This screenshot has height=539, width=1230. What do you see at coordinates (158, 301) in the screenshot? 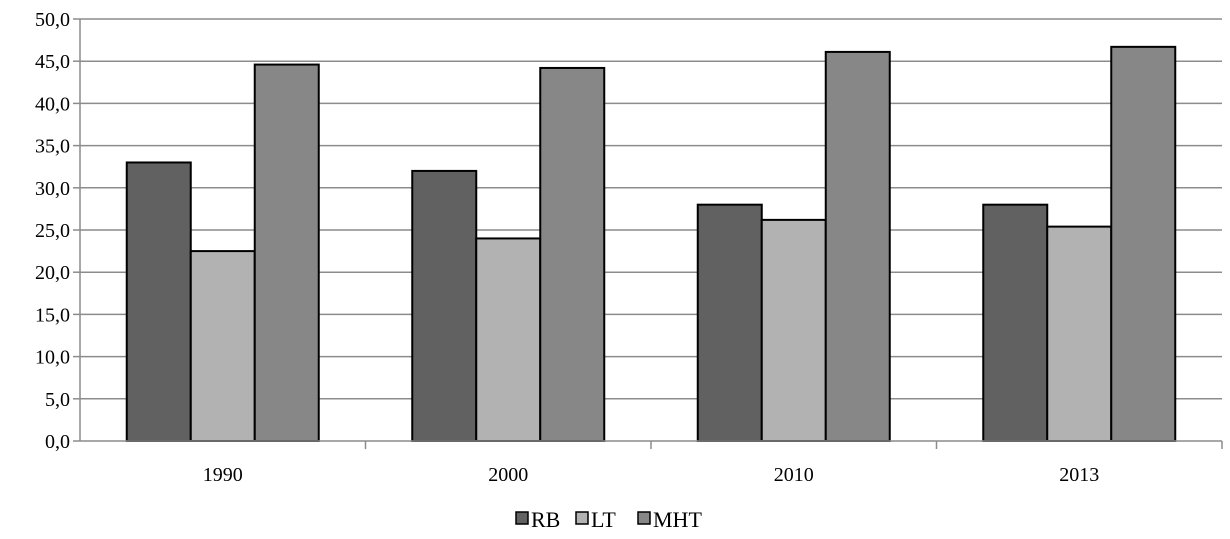
I see `bar-rb-1990` at bounding box center [158, 301].